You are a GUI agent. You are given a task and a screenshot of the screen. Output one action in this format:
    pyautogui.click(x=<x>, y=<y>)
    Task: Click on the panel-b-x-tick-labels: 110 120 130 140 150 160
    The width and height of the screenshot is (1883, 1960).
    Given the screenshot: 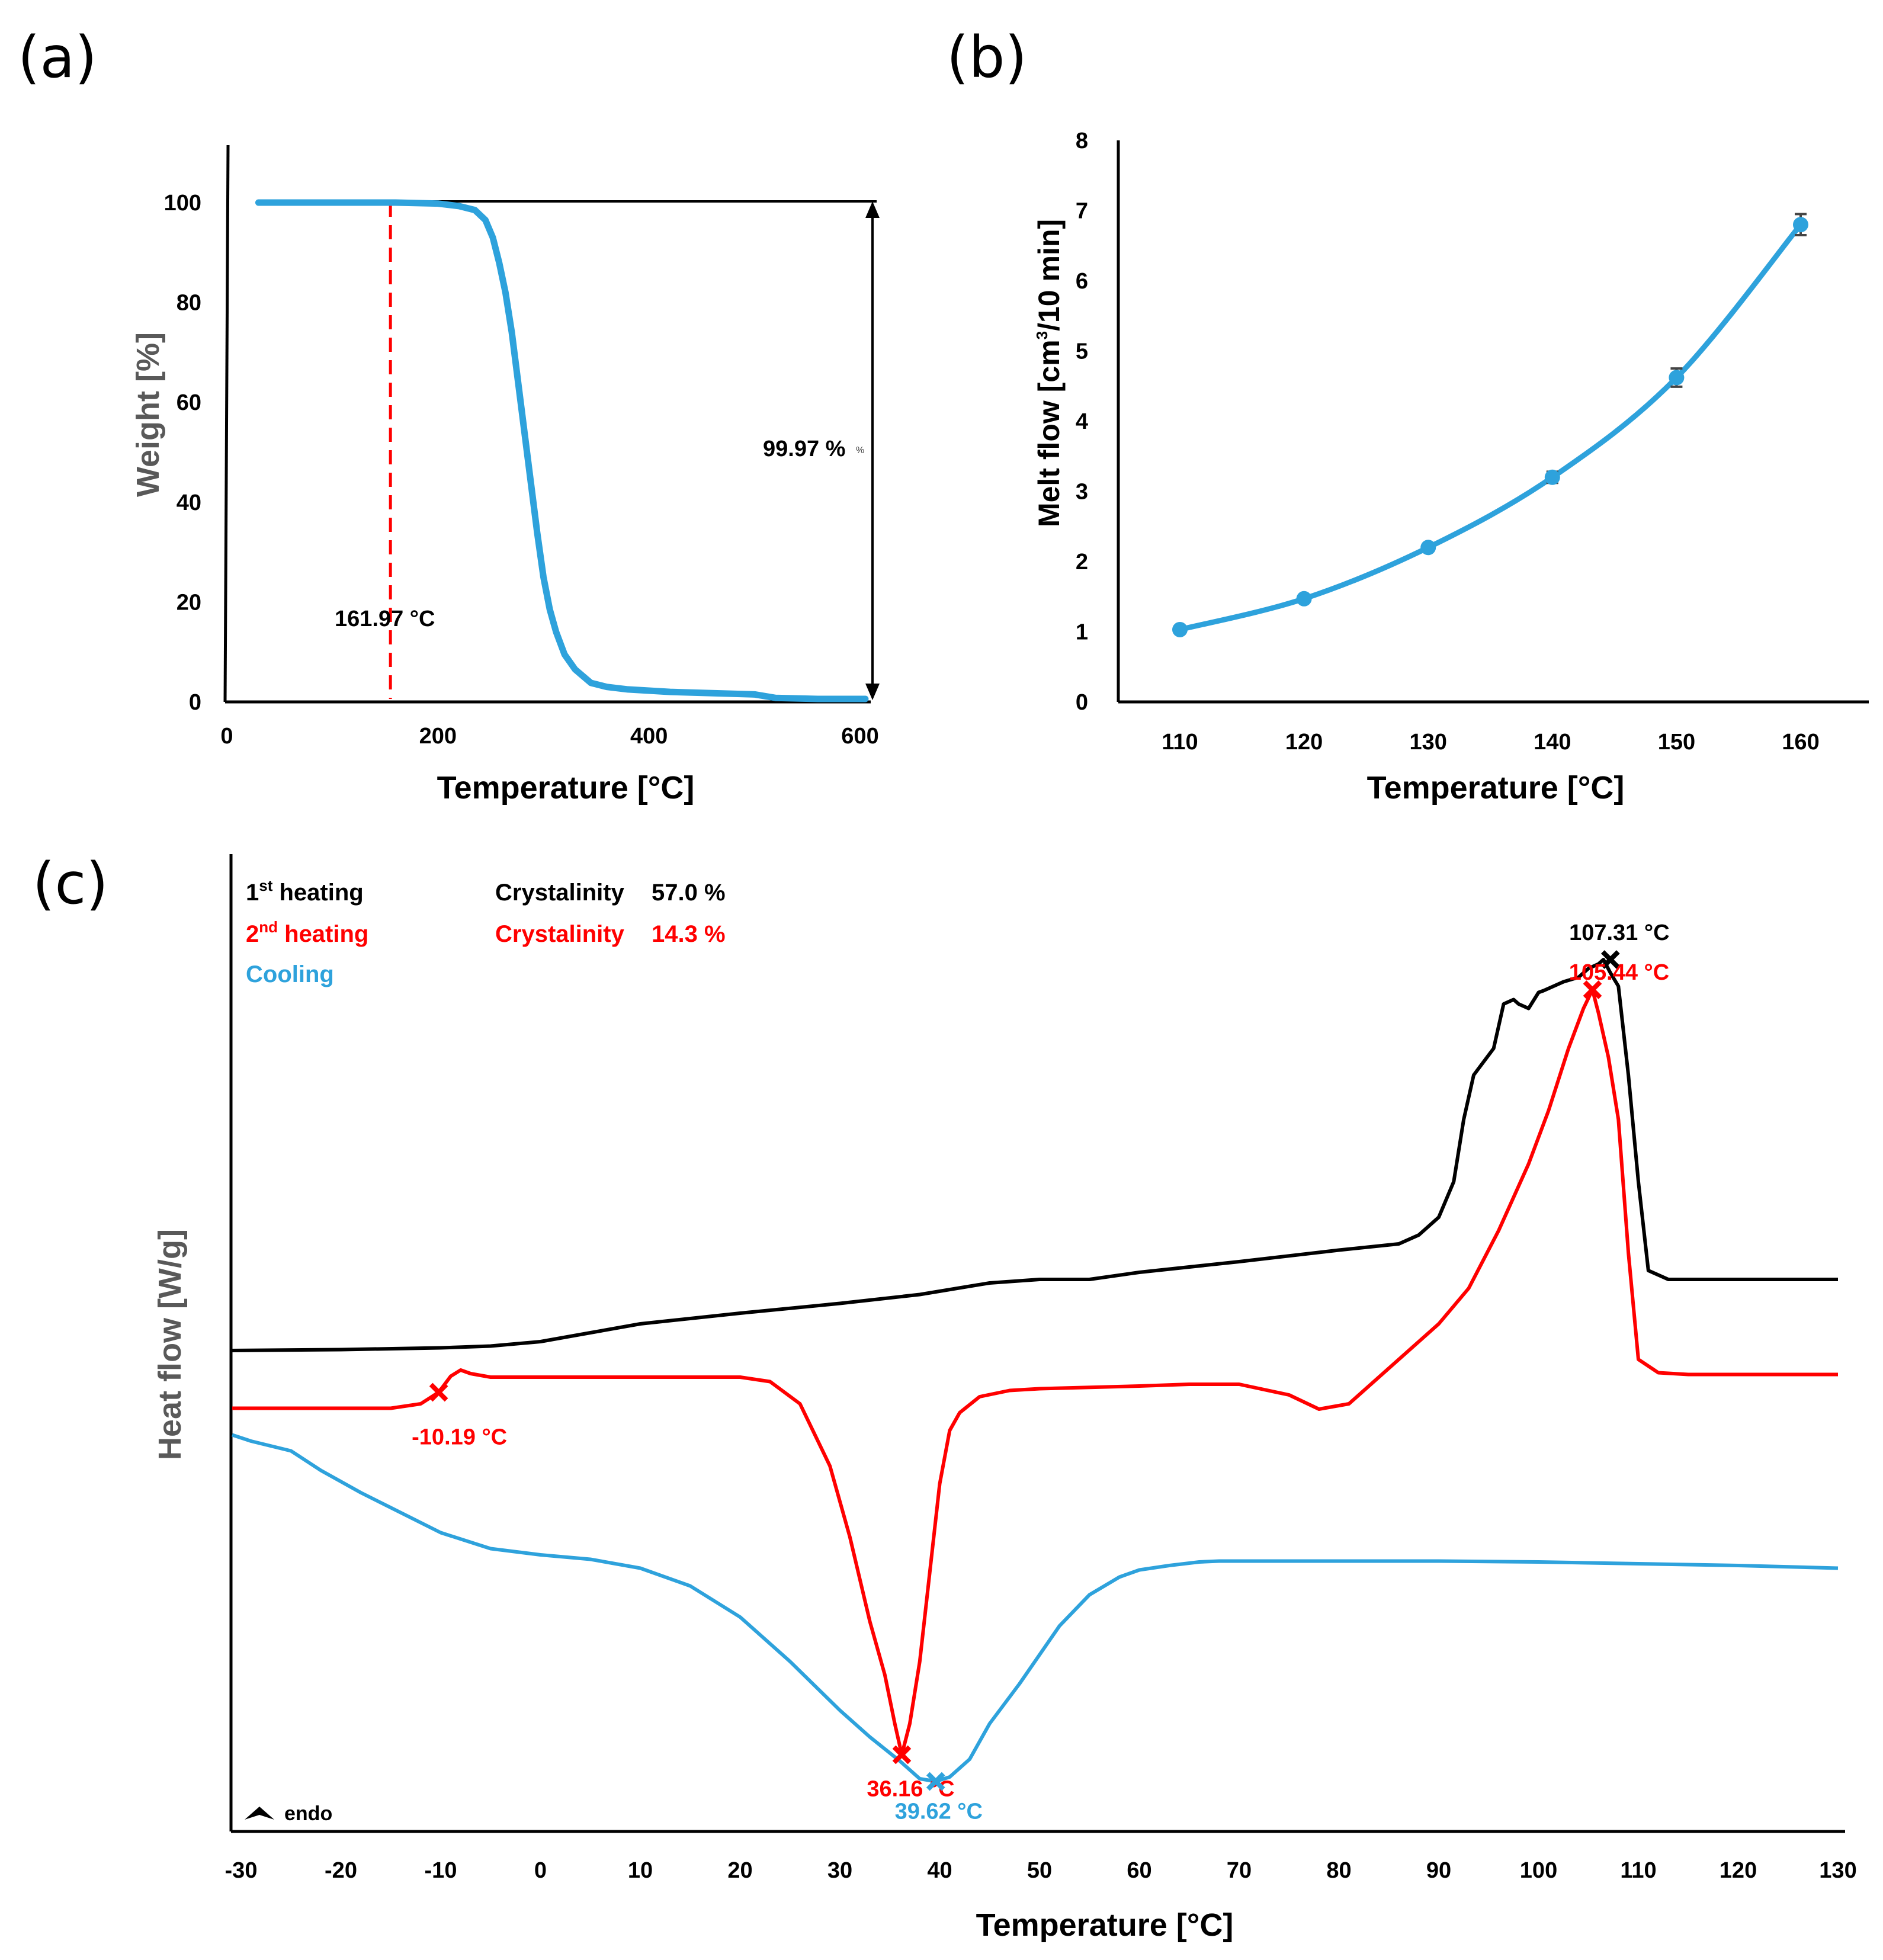 What is the action you would take?
    pyautogui.click(x=1490, y=743)
    